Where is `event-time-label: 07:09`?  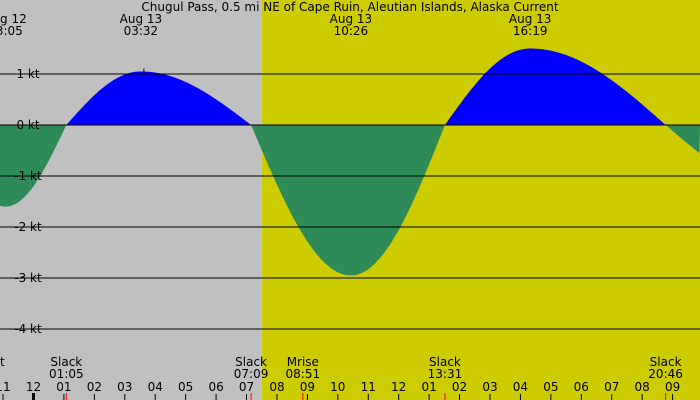
event-time-label: 07:09 is located at coordinates (251, 374).